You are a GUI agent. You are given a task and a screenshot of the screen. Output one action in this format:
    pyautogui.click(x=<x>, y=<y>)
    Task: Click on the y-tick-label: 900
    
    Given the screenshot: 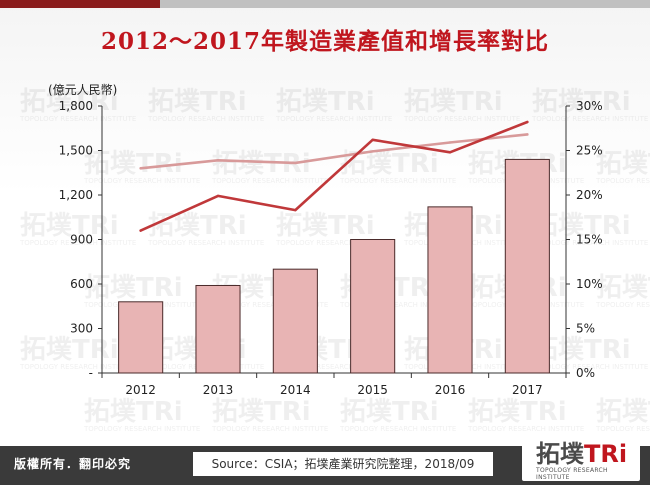 What is the action you would take?
    pyautogui.click(x=81, y=240)
    